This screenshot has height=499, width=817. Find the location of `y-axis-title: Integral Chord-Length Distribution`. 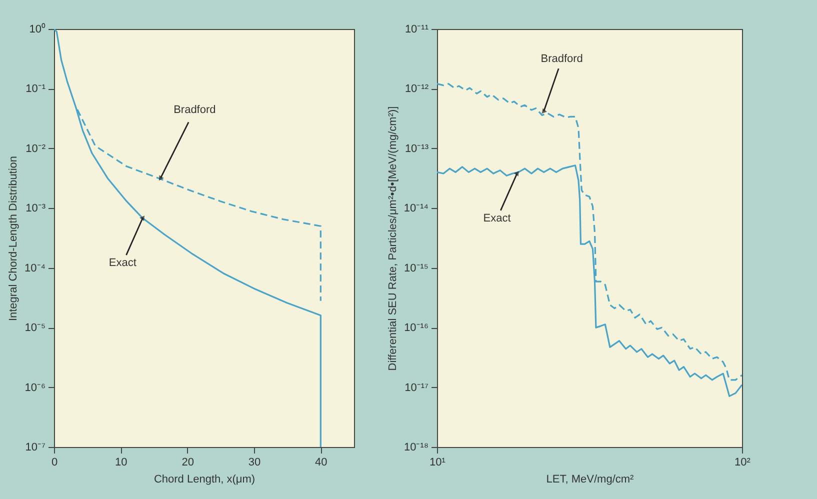

y-axis-title: Integral Chord-Length Distribution is located at coordinates (14, 239).